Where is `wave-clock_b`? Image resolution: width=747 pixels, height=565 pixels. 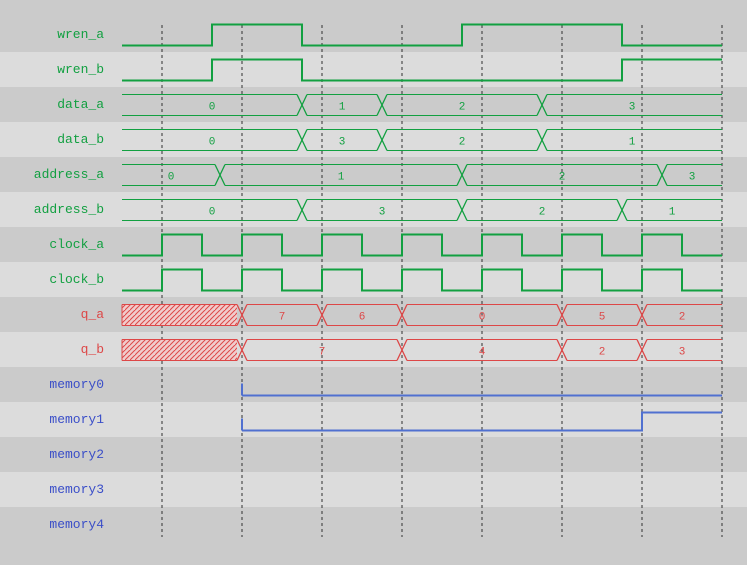
wave-clock_b is located at coordinates (422, 280).